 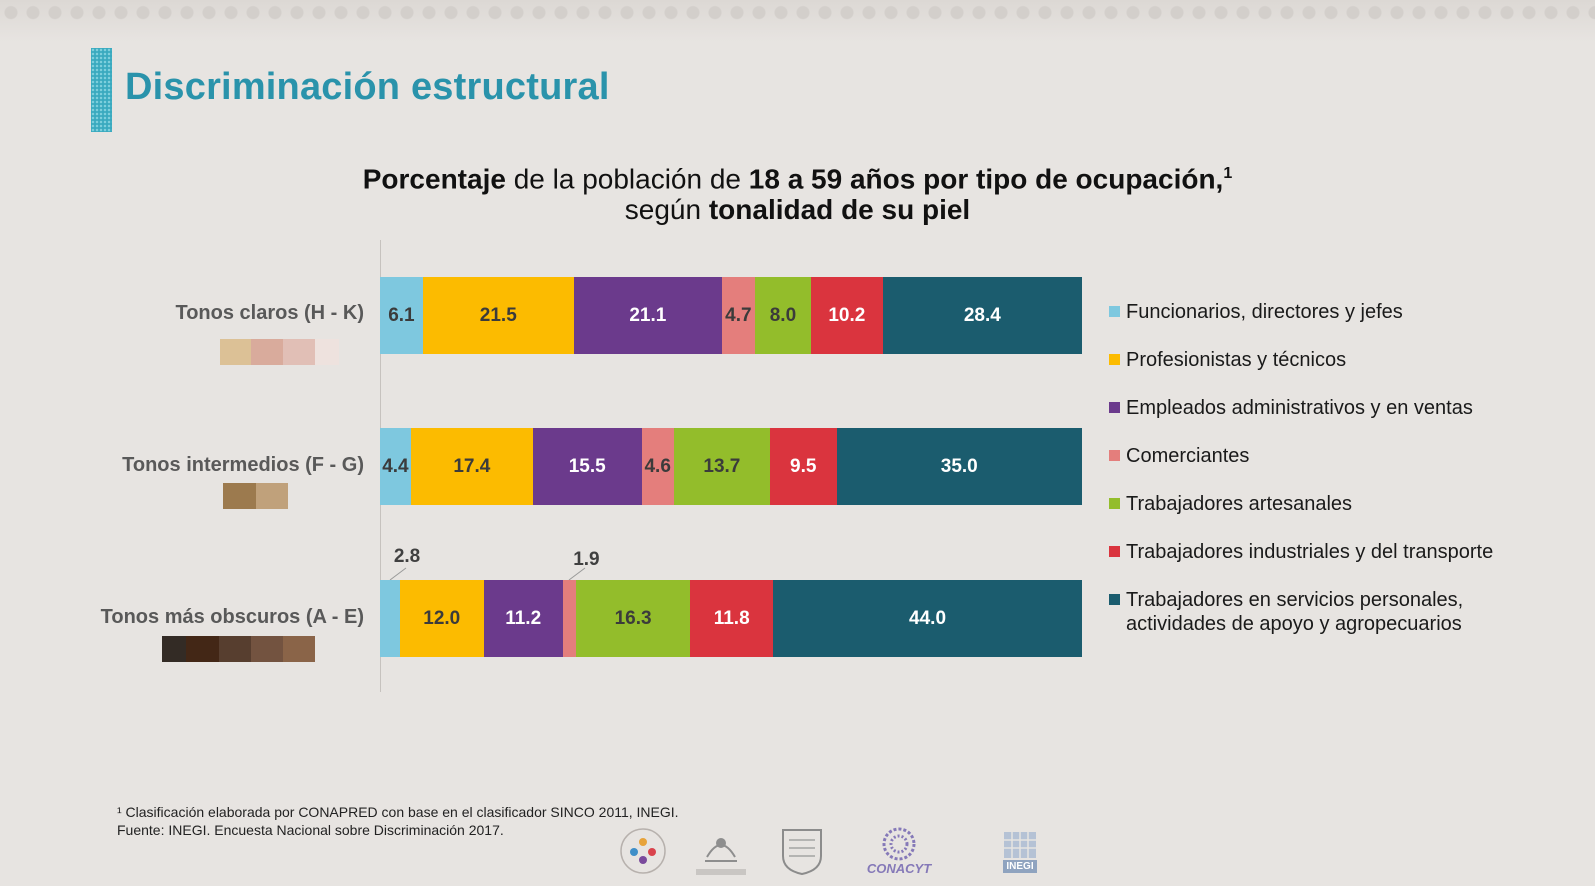 I want to click on unam-logo, so click(x=802, y=851).